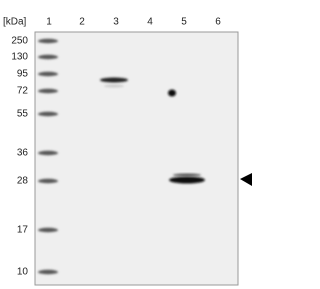  Describe the element at coordinates (82, 22) in the screenshot. I see `lane-label: 2` at that location.